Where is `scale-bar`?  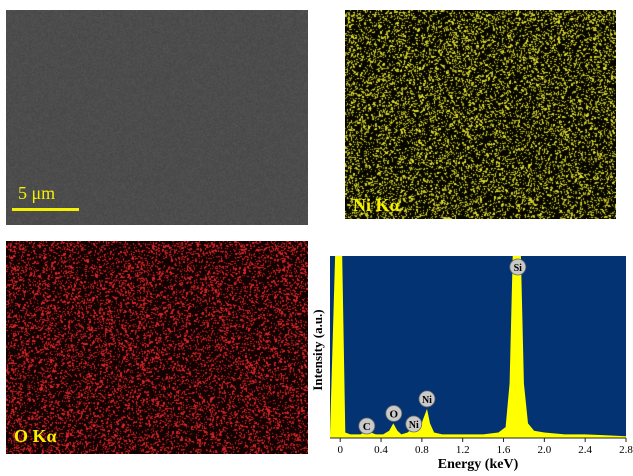 scale-bar is located at coordinates (45, 209).